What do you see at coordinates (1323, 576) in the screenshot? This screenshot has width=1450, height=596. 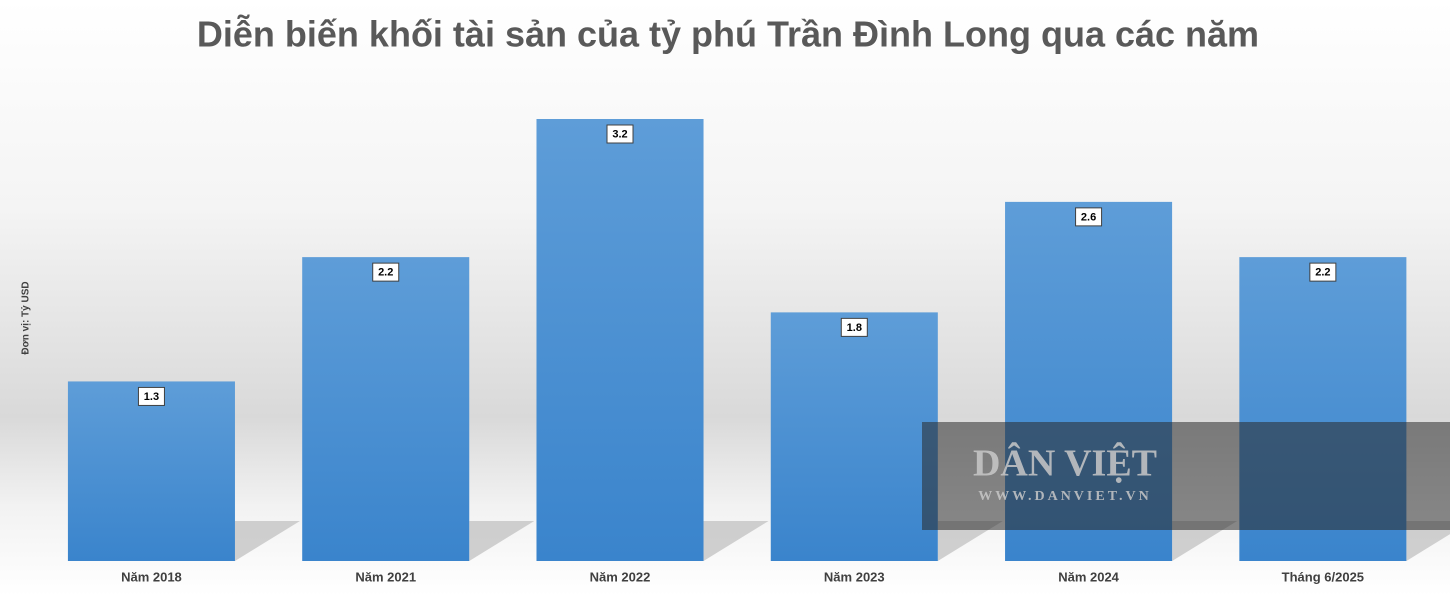 I see `x-tick-label: Tháng 6/2025` at bounding box center [1323, 576].